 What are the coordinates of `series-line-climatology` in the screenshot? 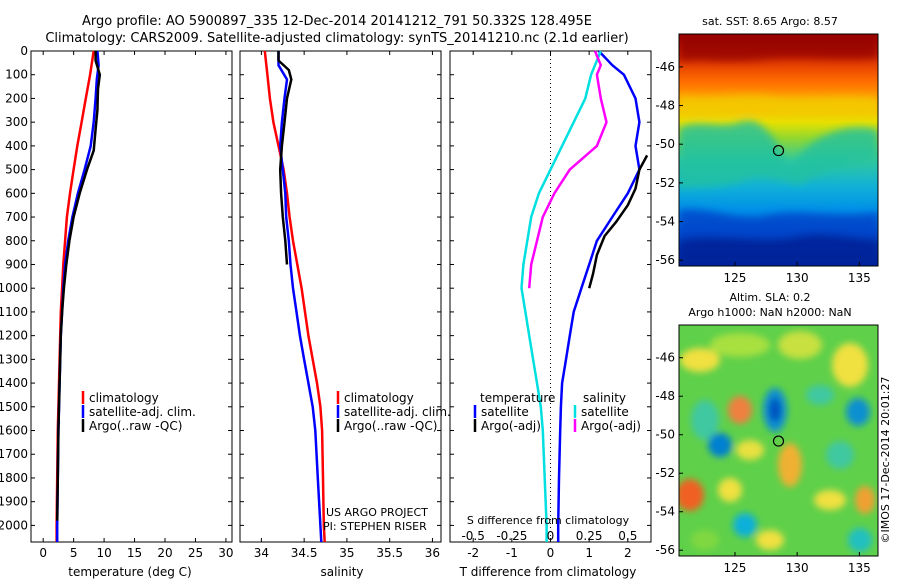 It's located at (294, 296).